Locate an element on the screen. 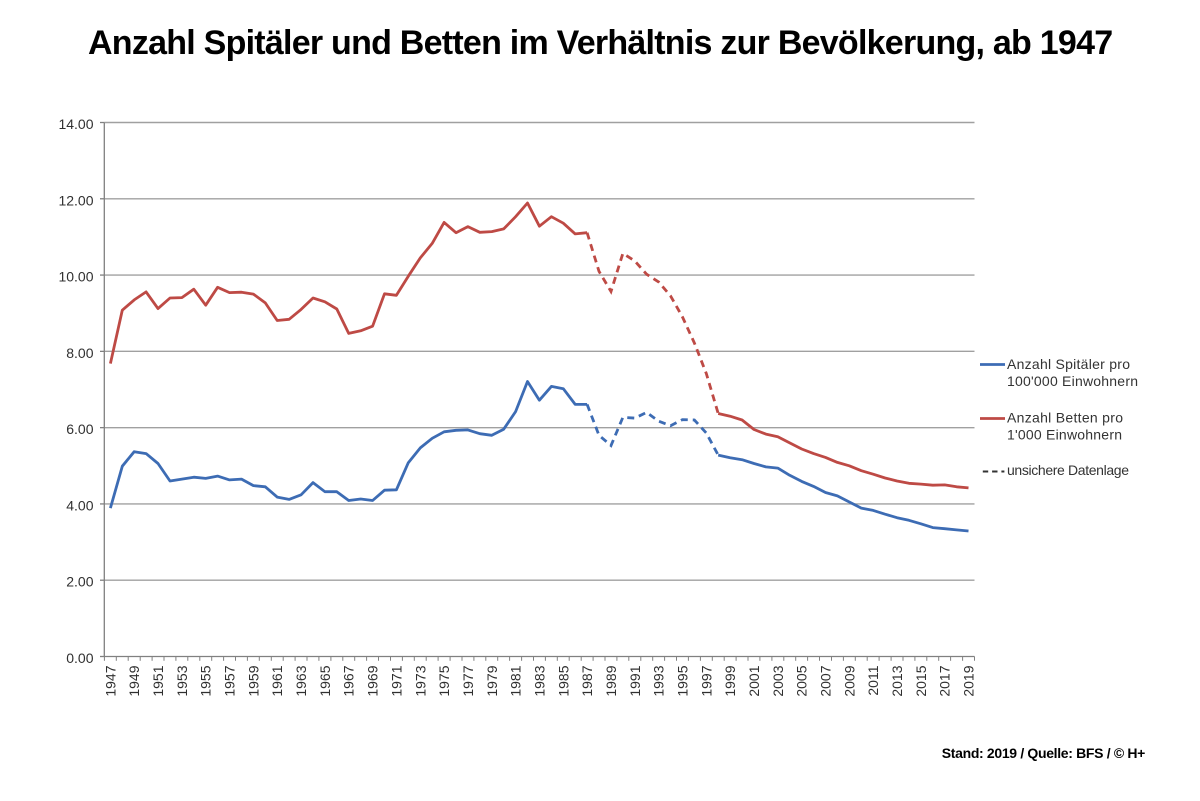  svg-text: 12.00 is located at coordinates (75, 200).